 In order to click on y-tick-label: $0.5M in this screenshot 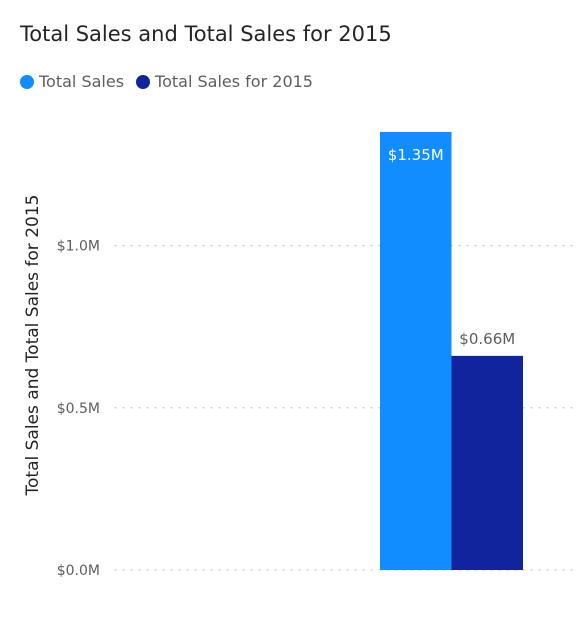, I will do `click(78, 409)`.